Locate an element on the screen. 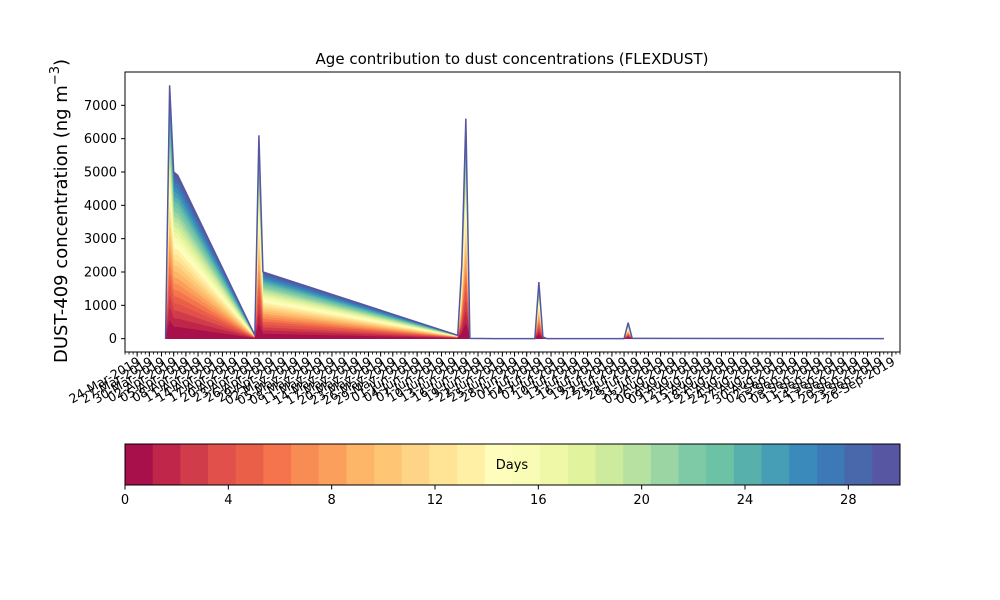 The height and width of the screenshot is (600, 1000). colorbar-tick-label: 20 is located at coordinates (641, 500).